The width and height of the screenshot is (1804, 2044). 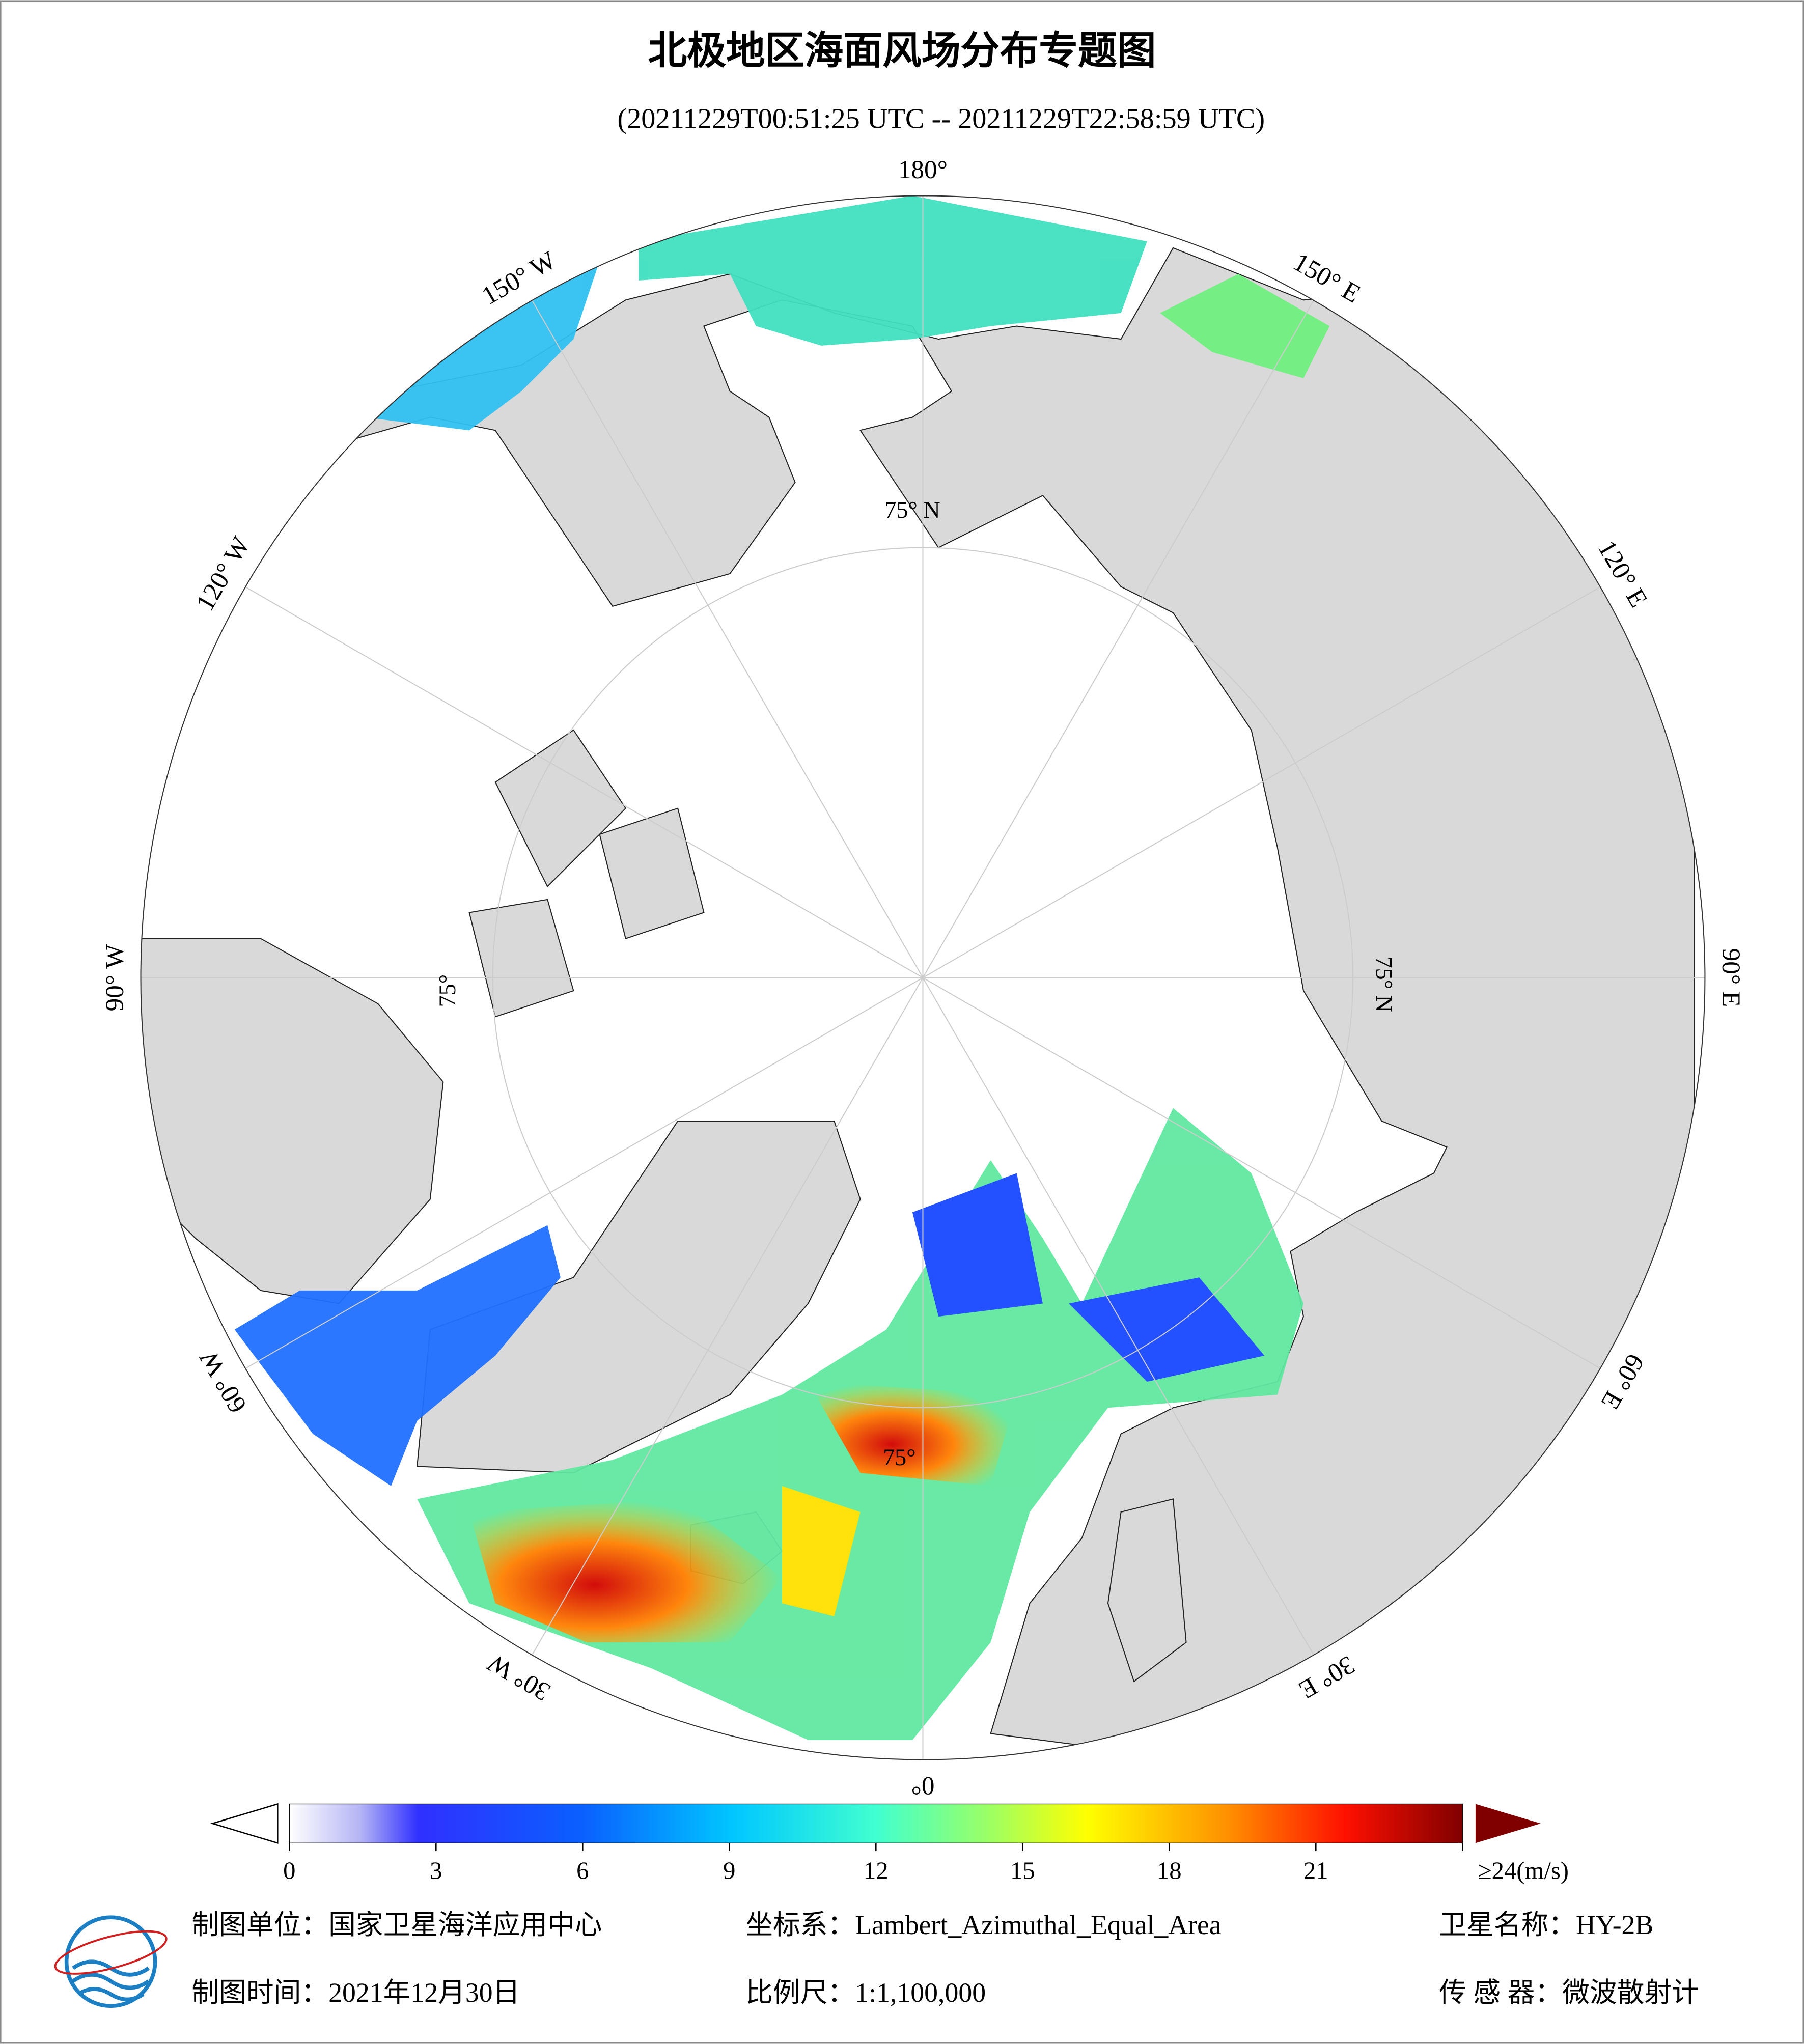 What do you see at coordinates (1523, 1870) in the screenshot?
I see `colorbar-tick-label: ≥24(m/s)` at bounding box center [1523, 1870].